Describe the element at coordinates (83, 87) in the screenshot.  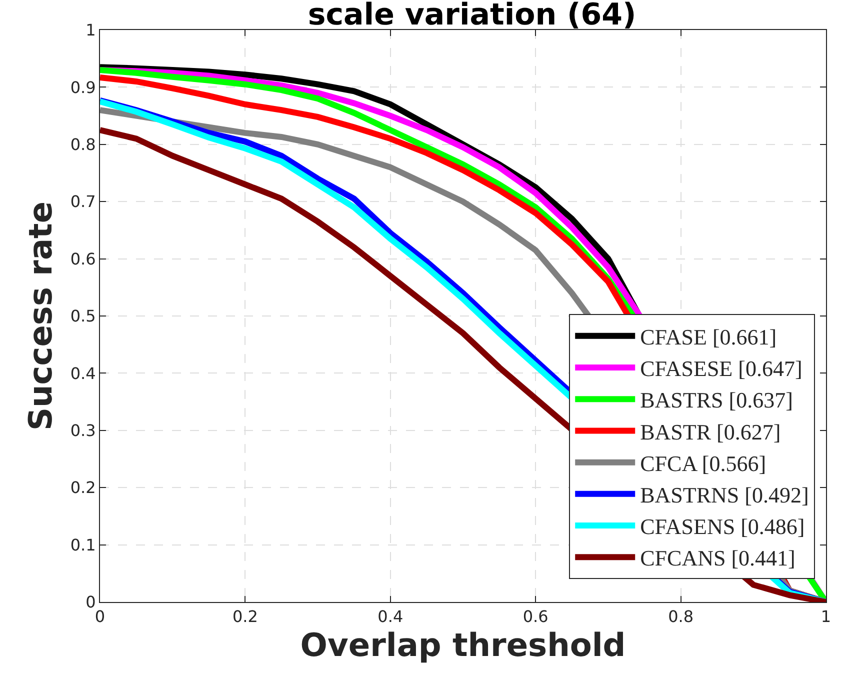
I see `y-tick-label: 0.9` at that location.